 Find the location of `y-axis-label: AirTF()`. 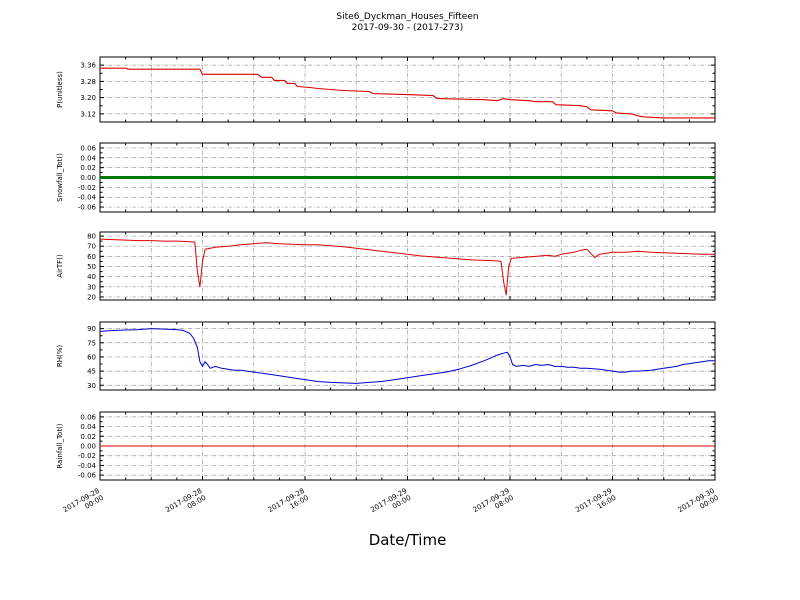

y-axis-label: AirTF() is located at coordinates (60, 266).